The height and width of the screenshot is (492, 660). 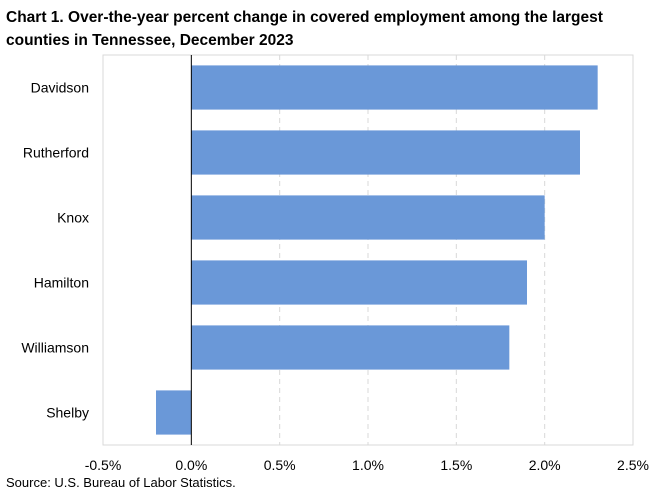 What do you see at coordinates (280, 465) in the screenshot?
I see `x-tick-label: 0.5%` at bounding box center [280, 465].